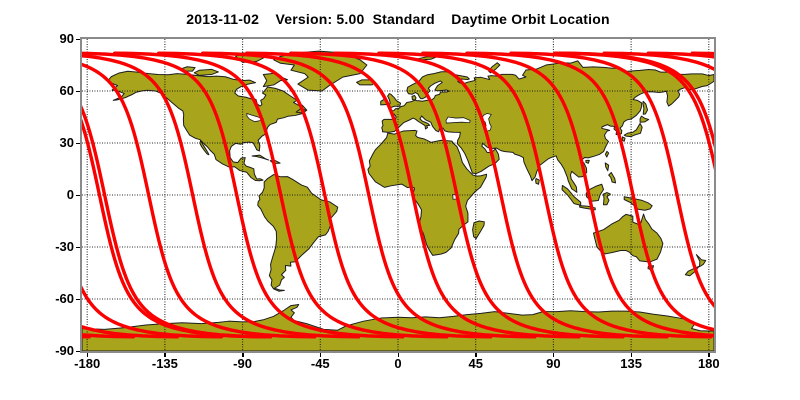 The height and width of the screenshot is (400, 800). What do you see at coordinates (587, 161) in the screenshot?
I see `land-hainan` at bounding box center [587, 161].